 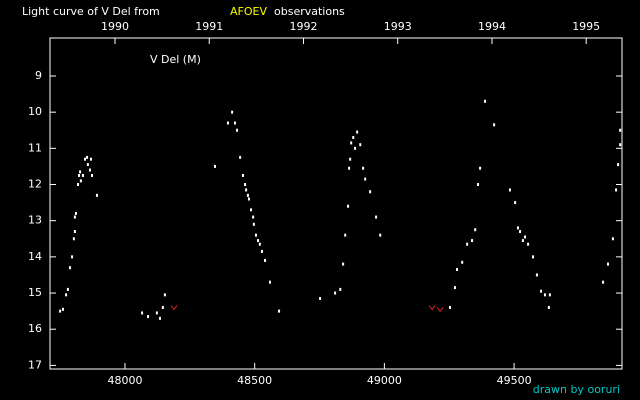 I want to click on x2-tick-label: 1992, so click(x=303, y=26).